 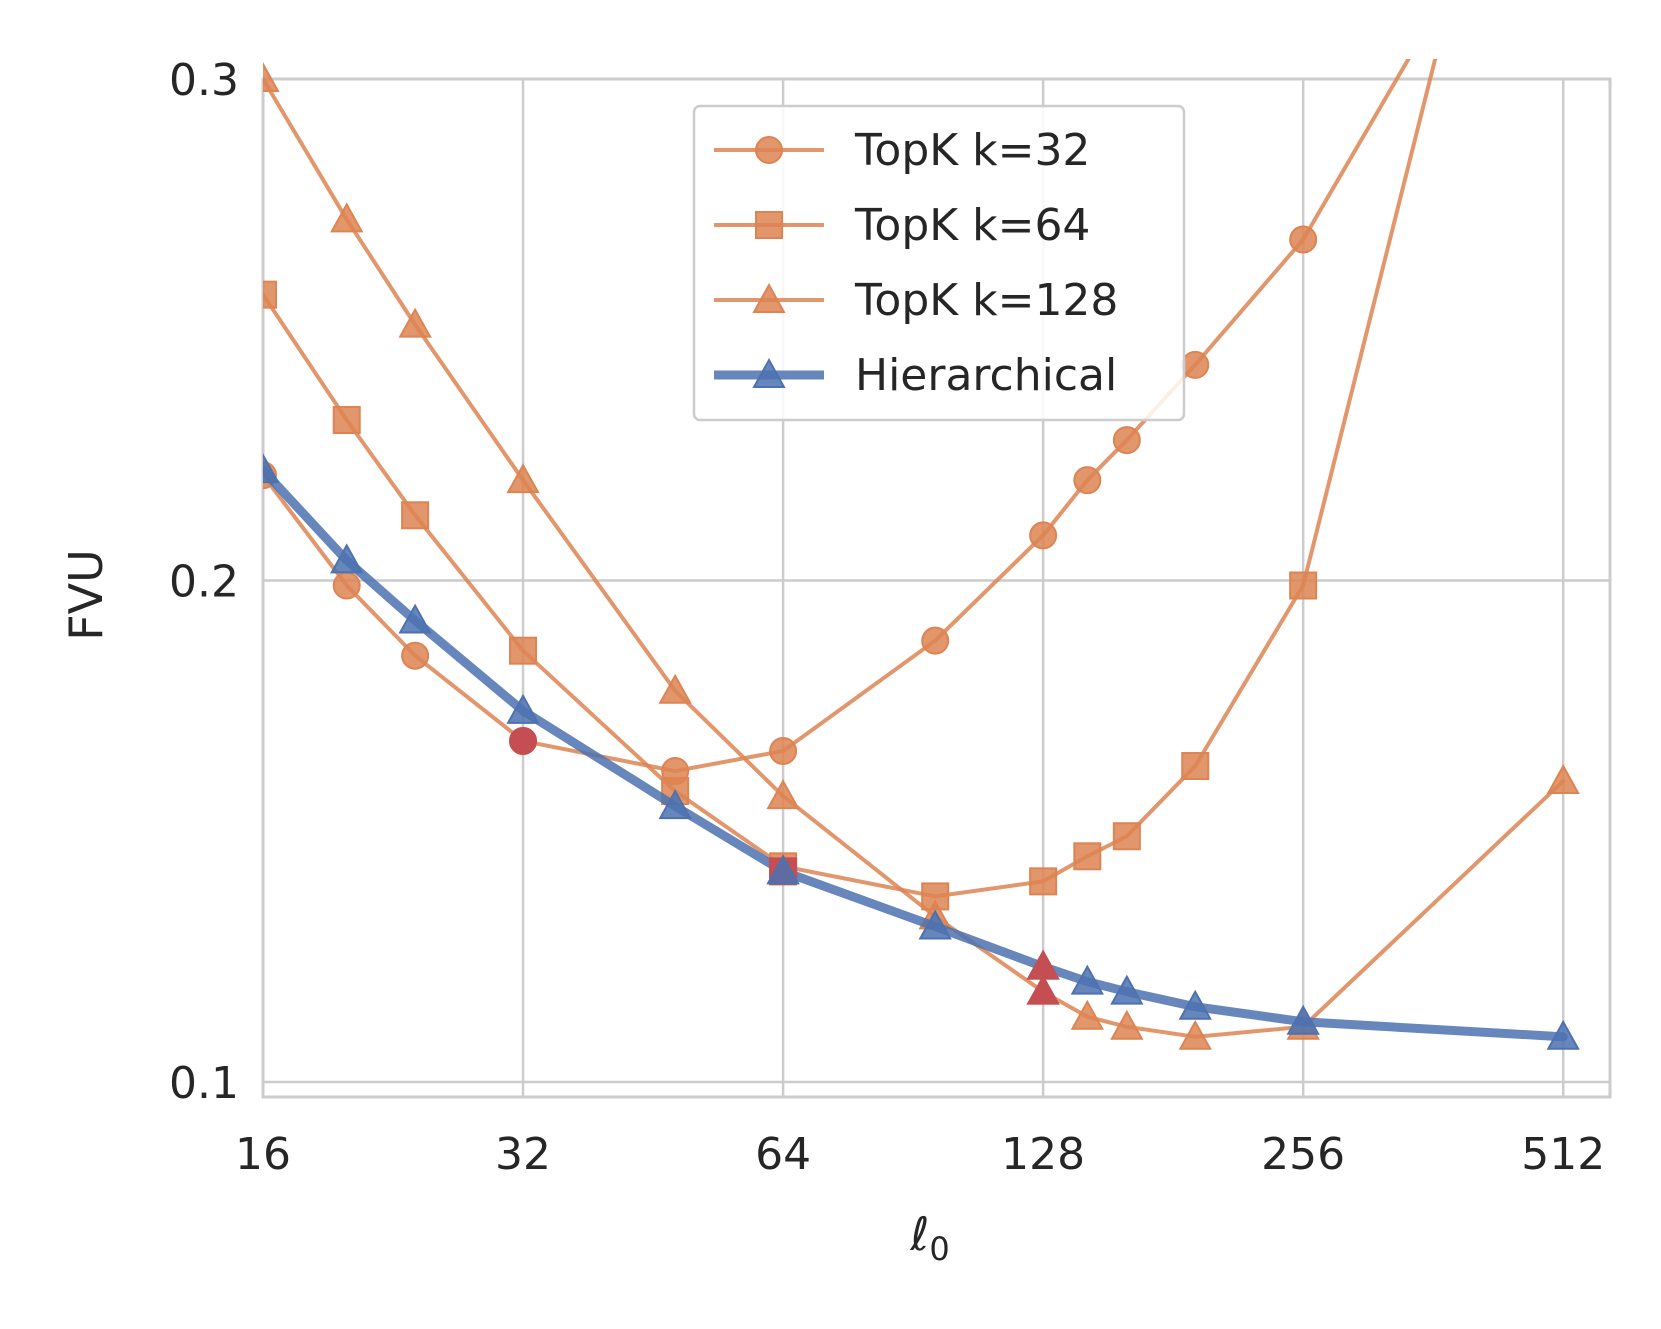 What do you see at coordinates (939, 1249) in the screenshot?
I see `x-axis-label-subscript: 0` at bounding box center [939, 1249].